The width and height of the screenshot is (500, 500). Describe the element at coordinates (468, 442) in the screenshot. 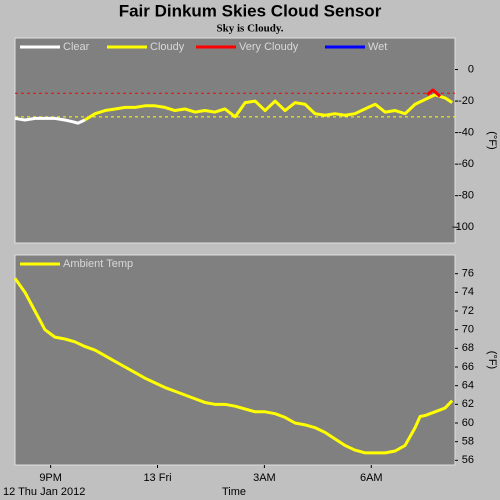

I see `y-tick-label: 58` at that location.